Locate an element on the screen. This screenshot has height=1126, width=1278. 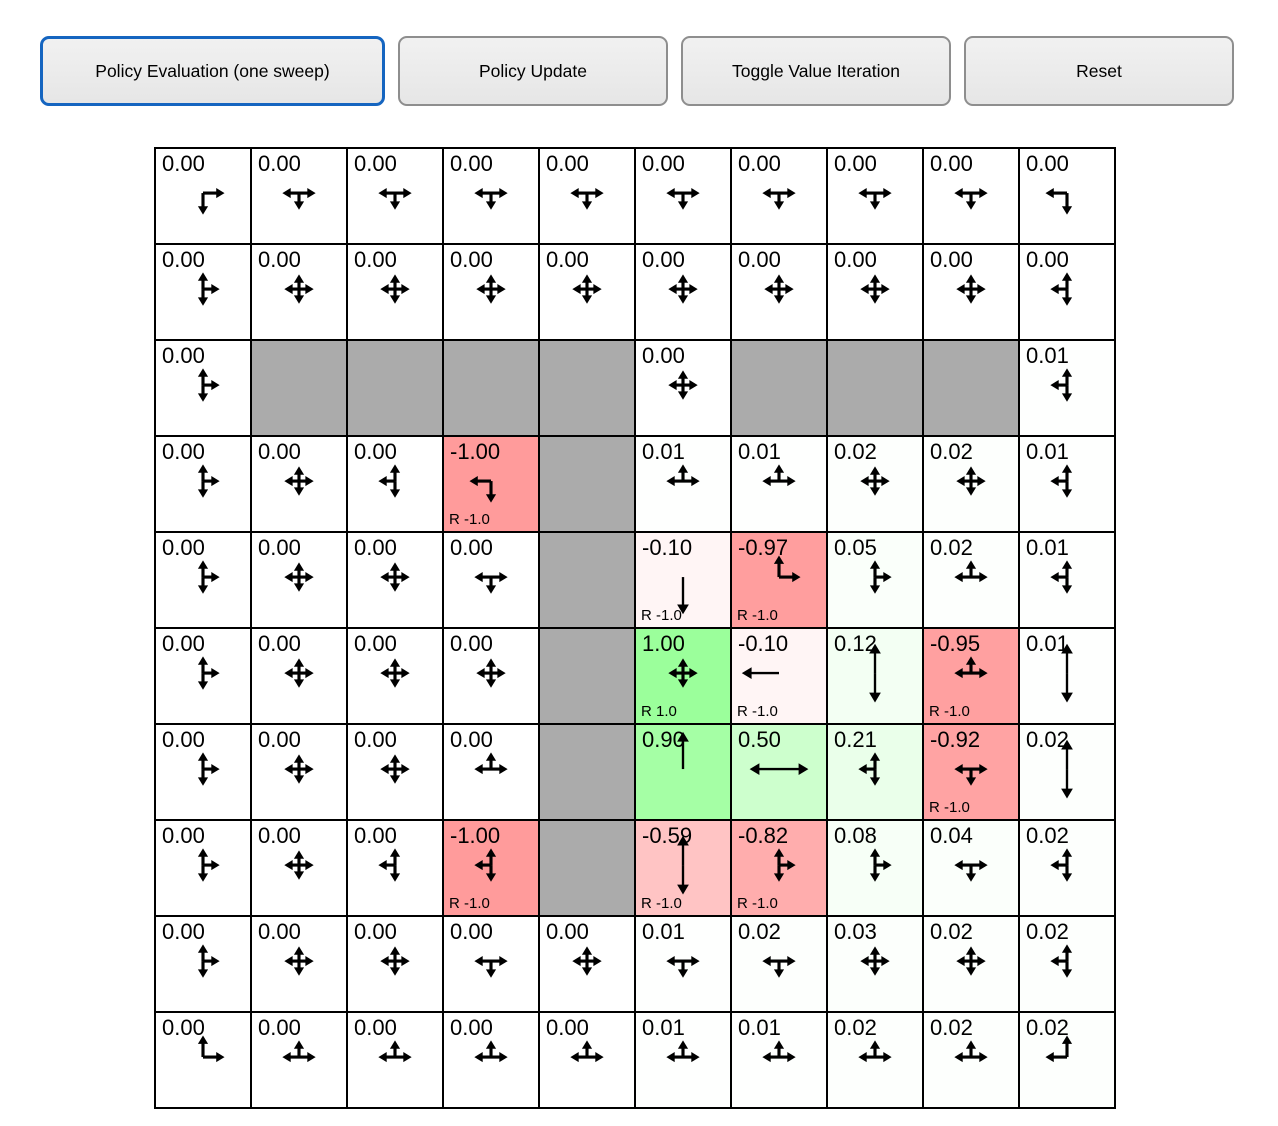
grid-cell-8-7: 0.03 is located at coordinates (875, 964).